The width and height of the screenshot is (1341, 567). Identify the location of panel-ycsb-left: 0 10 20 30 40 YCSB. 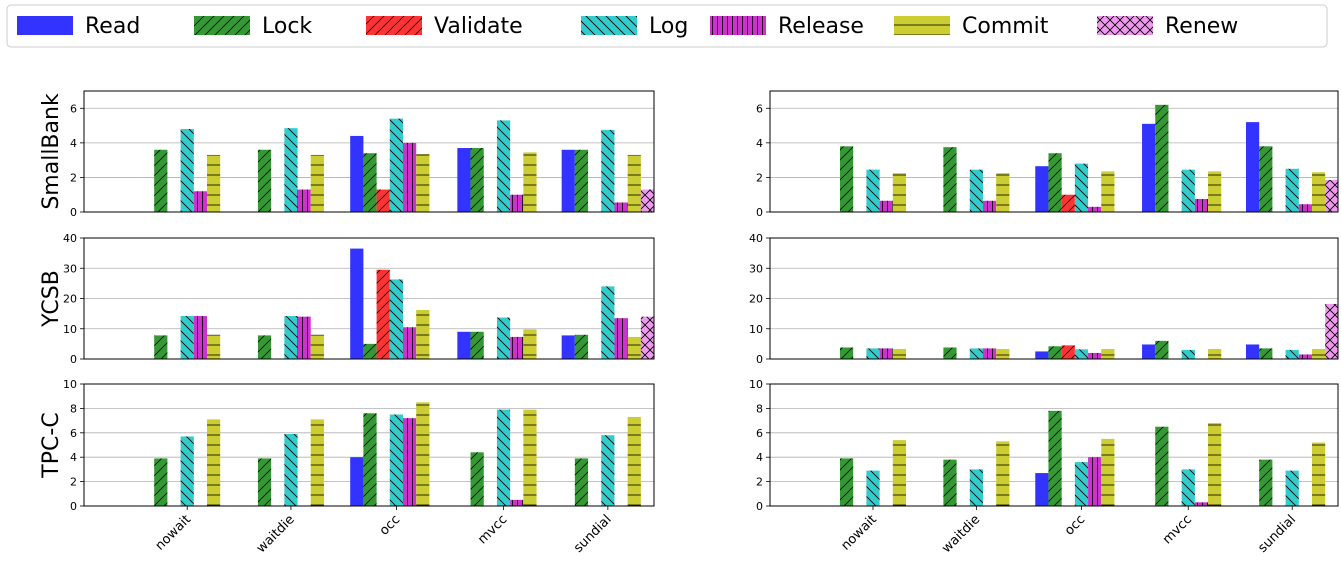
(347, 299).